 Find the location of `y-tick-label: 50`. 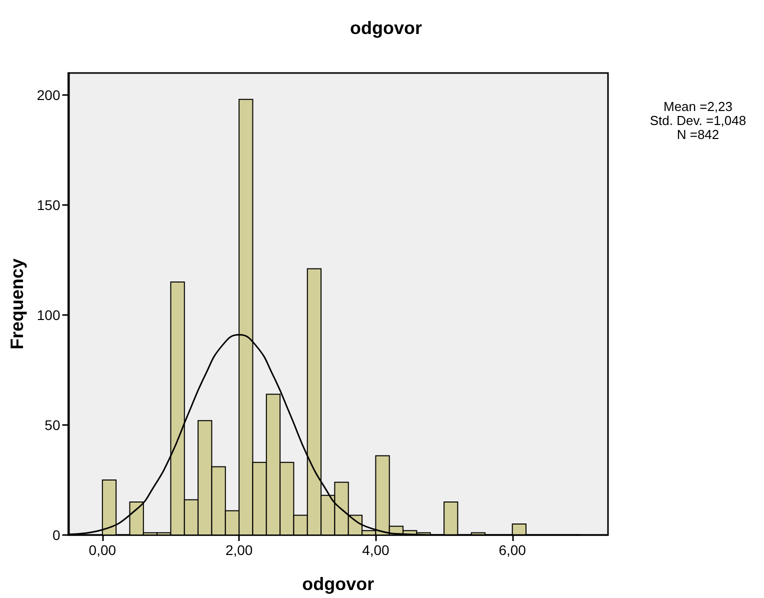

y-tick-label: 50 is located at coordinates (52, 425).